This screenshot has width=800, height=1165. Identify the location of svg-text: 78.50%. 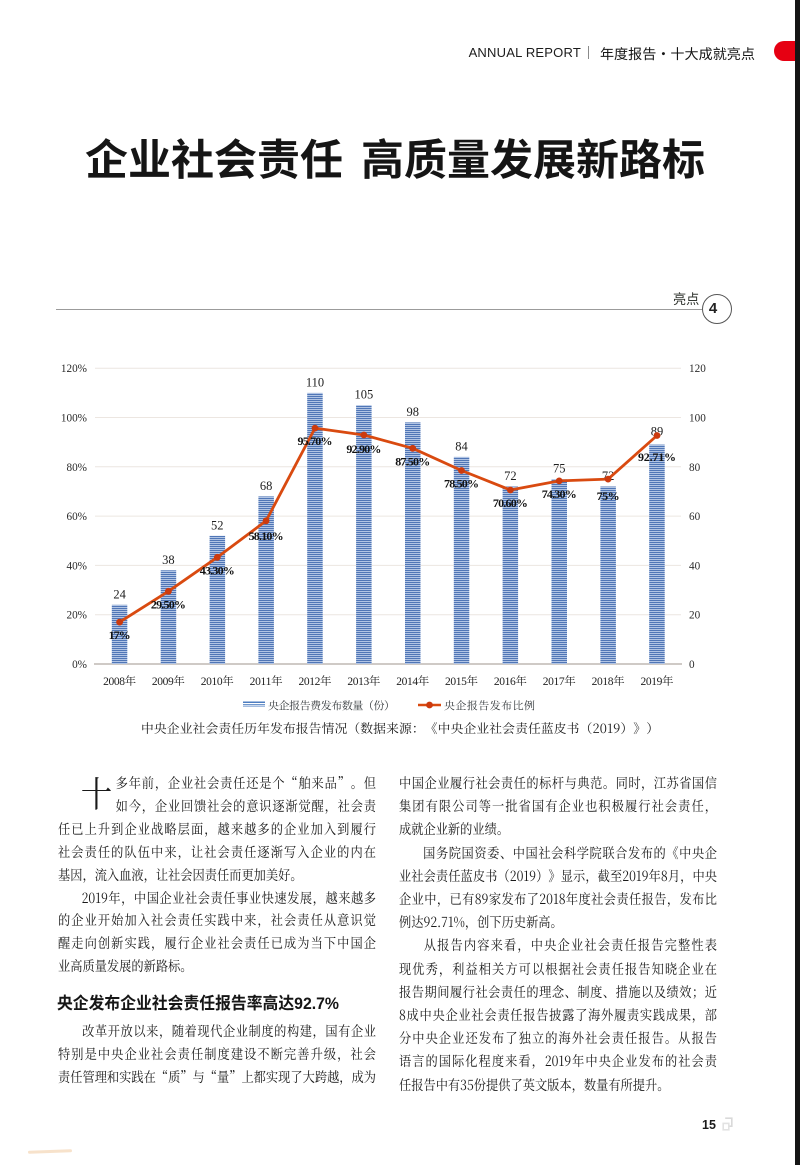
(461, 484).